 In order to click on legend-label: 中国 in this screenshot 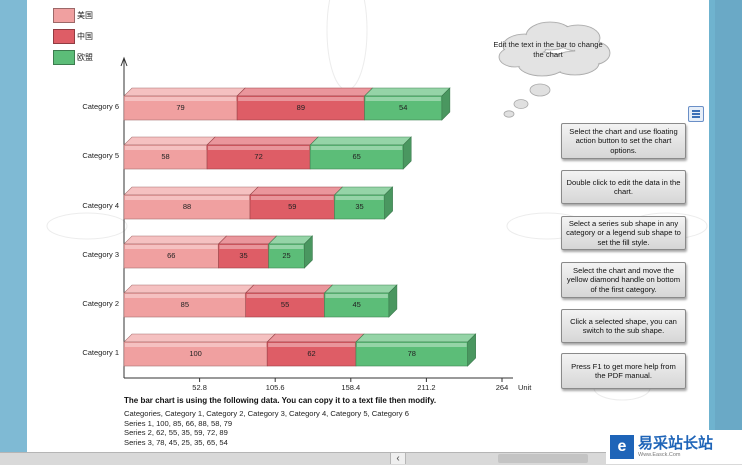, I will do `click(85, 36)`.